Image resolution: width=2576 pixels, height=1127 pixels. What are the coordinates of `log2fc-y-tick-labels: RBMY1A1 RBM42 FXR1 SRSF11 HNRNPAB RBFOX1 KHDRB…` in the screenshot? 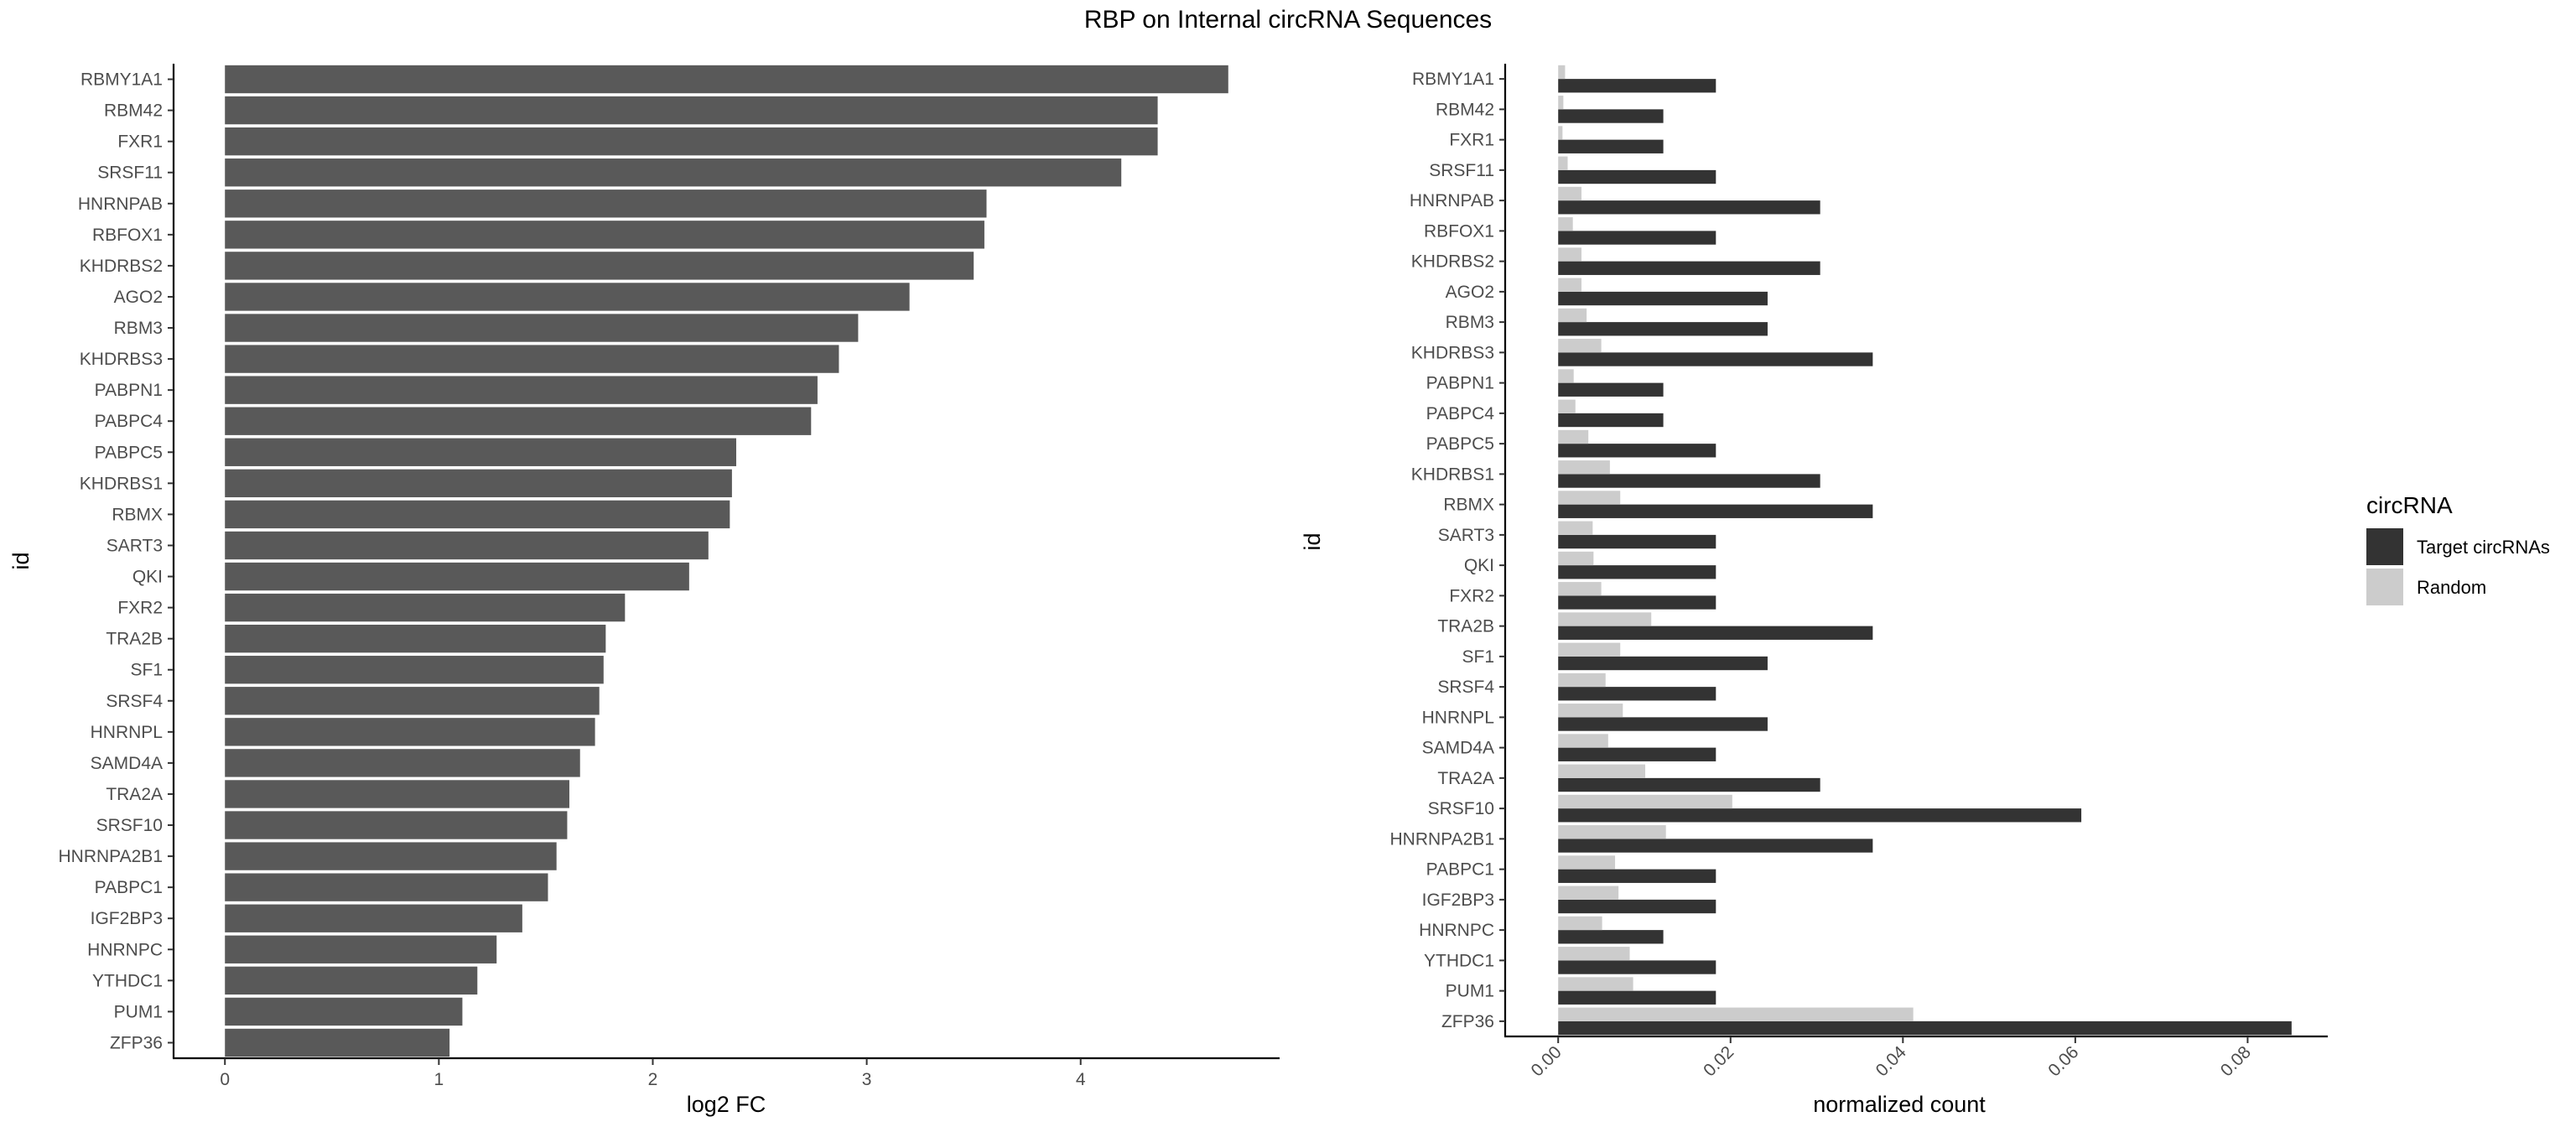 It's located at (116, 561).